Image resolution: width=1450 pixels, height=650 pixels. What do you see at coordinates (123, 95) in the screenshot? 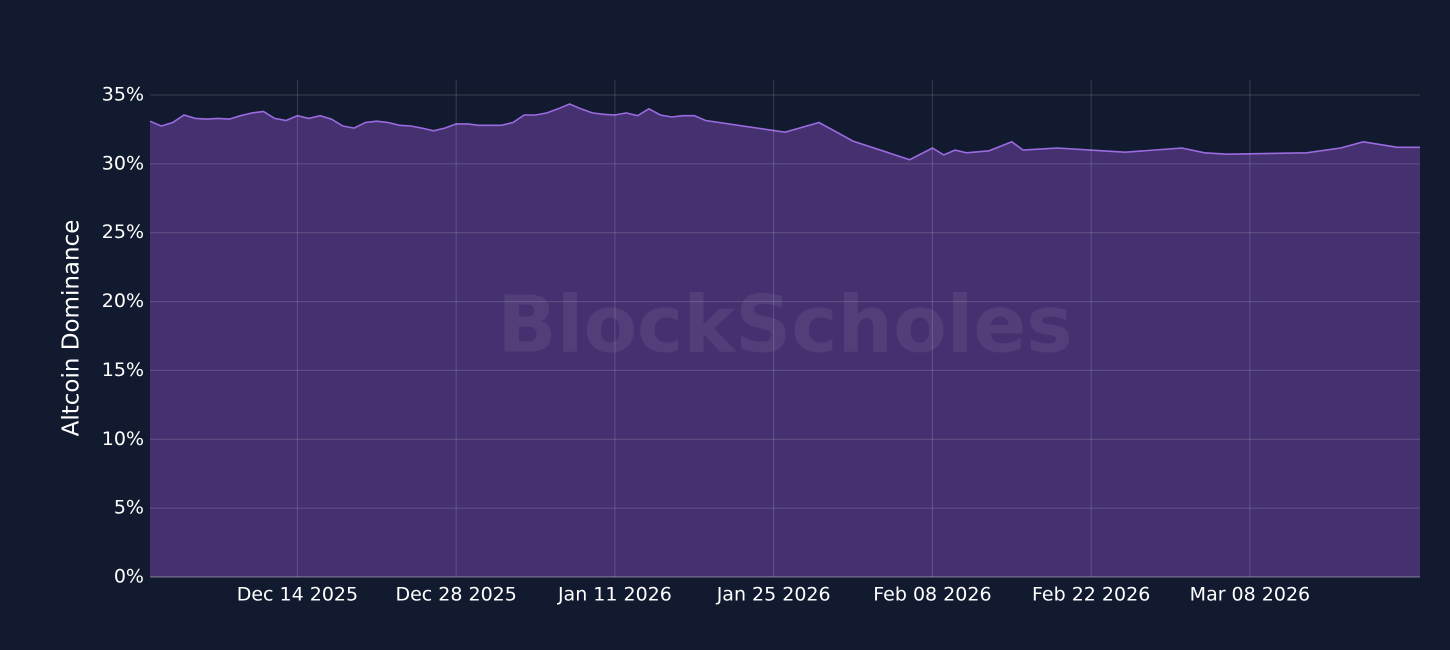
I see `y-tick-label: 35%` at bounding box center [123, 95].